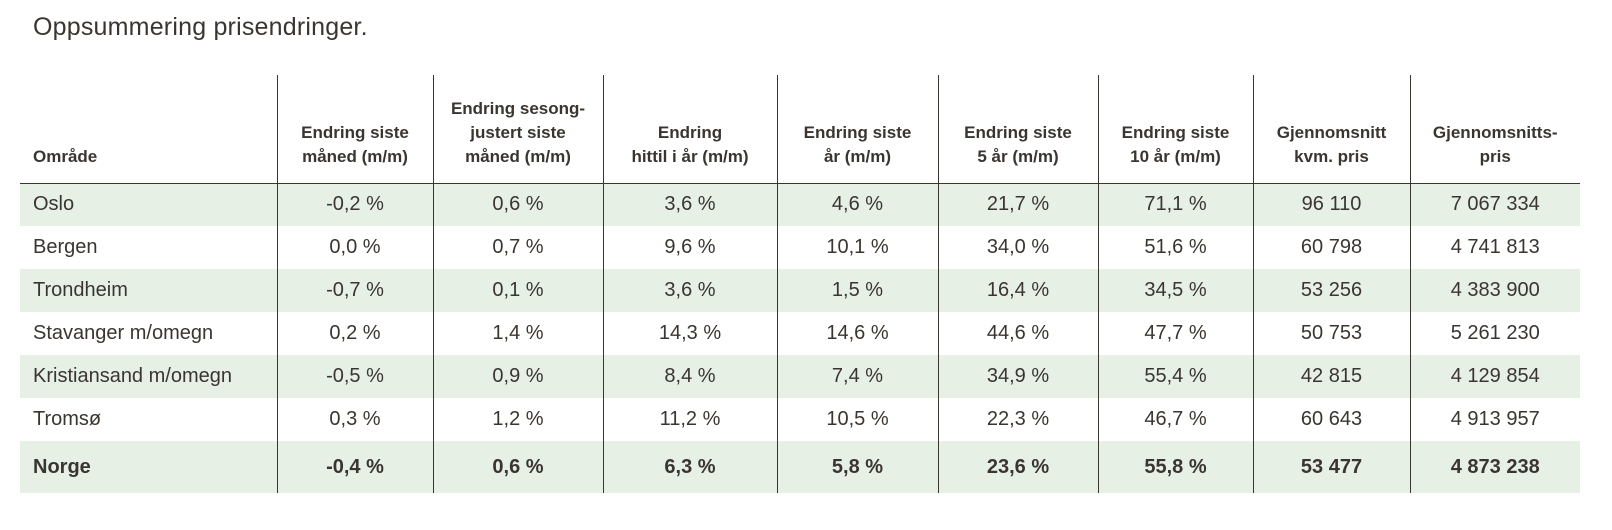 The width and height of the screenshot is (1612, 530). I want to click on value-cell: 0,2 %, so click(354, 333).